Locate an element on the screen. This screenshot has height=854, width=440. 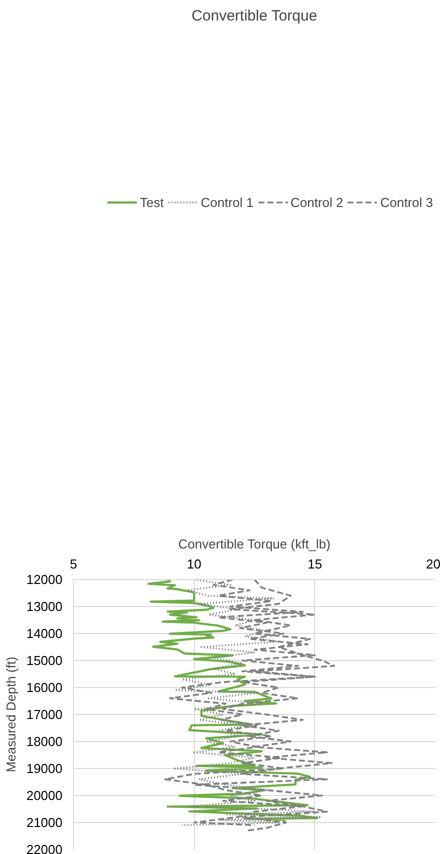
y-axis-title: Measured Depth (ft) is located at coordinates (10, 714).